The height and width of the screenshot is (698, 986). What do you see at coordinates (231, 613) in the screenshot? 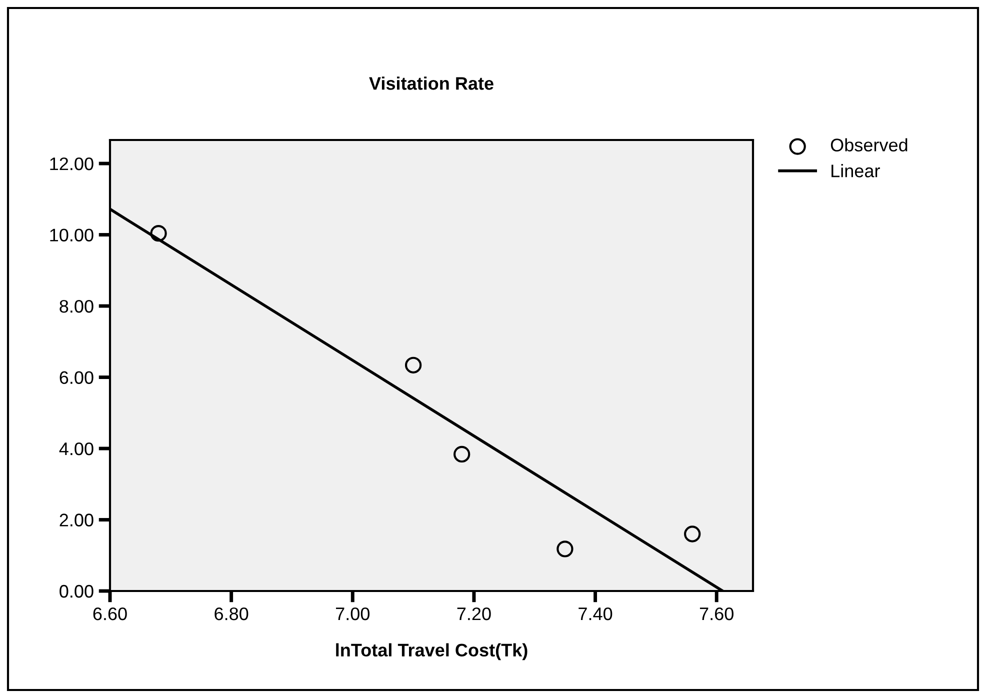
I see `x-tick-label: 6.80` at bounding box center [231, 613].